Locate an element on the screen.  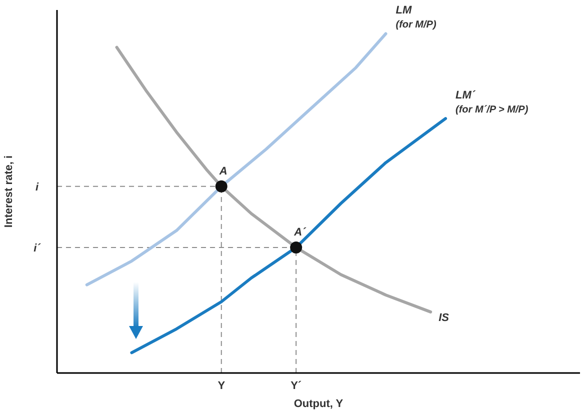
series-label: IS is located at coordinates (444, 318).